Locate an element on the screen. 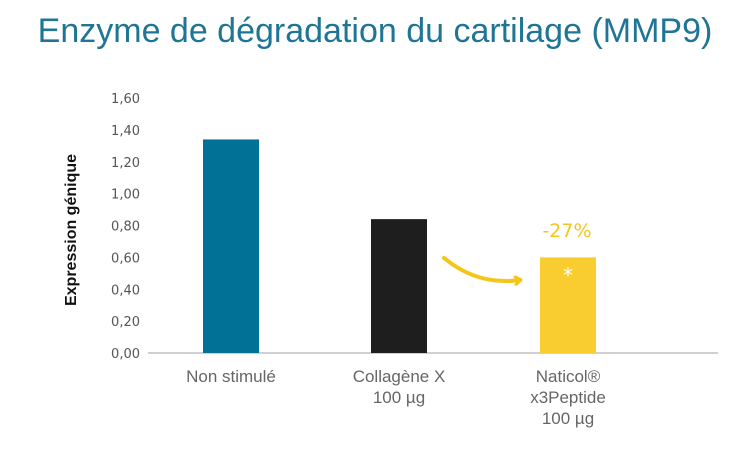 This screenshot has width=750, height=450. x-category-label: Non stimulé is located at coordinates (231, 376).